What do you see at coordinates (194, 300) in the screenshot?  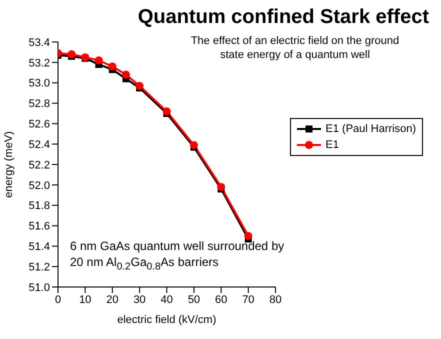 I see `x-tick-label: 50` at bounding box center [194, 300].